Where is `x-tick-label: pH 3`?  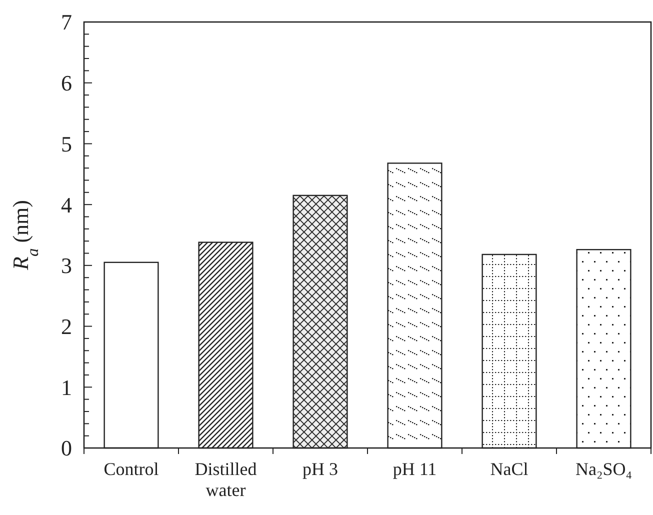 x-tick-label: pH 3 is located at coordinates (320, 469).